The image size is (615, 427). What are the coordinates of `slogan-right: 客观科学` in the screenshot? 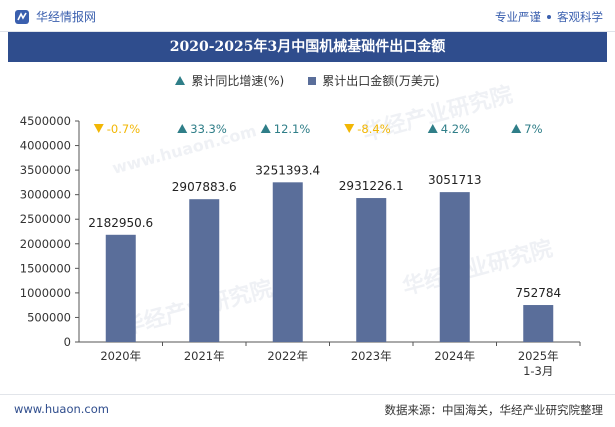 It's located at (580, 17).